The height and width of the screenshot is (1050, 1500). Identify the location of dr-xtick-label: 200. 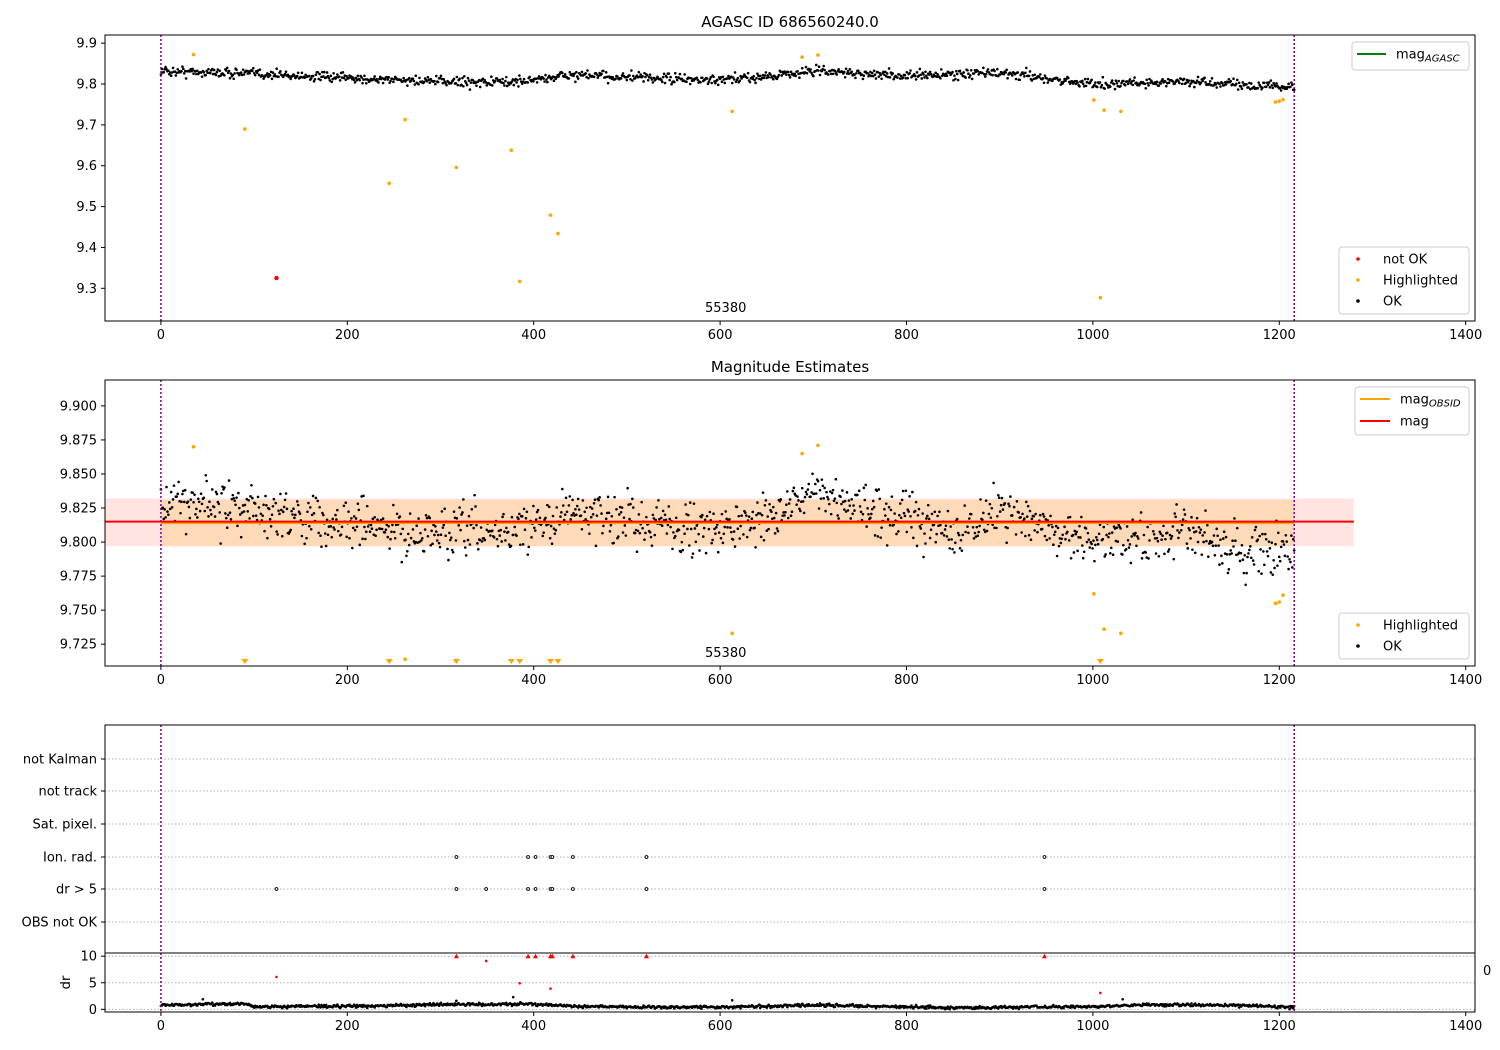
(347, 1026).